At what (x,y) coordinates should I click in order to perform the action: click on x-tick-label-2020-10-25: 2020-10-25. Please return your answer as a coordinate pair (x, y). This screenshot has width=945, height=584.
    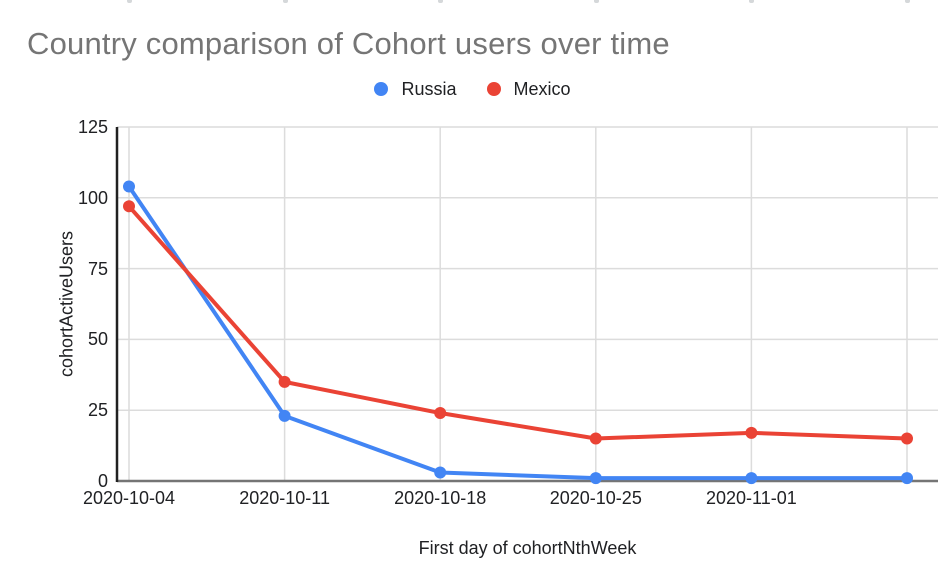
    Looking at the image, I should click on (595, 498).